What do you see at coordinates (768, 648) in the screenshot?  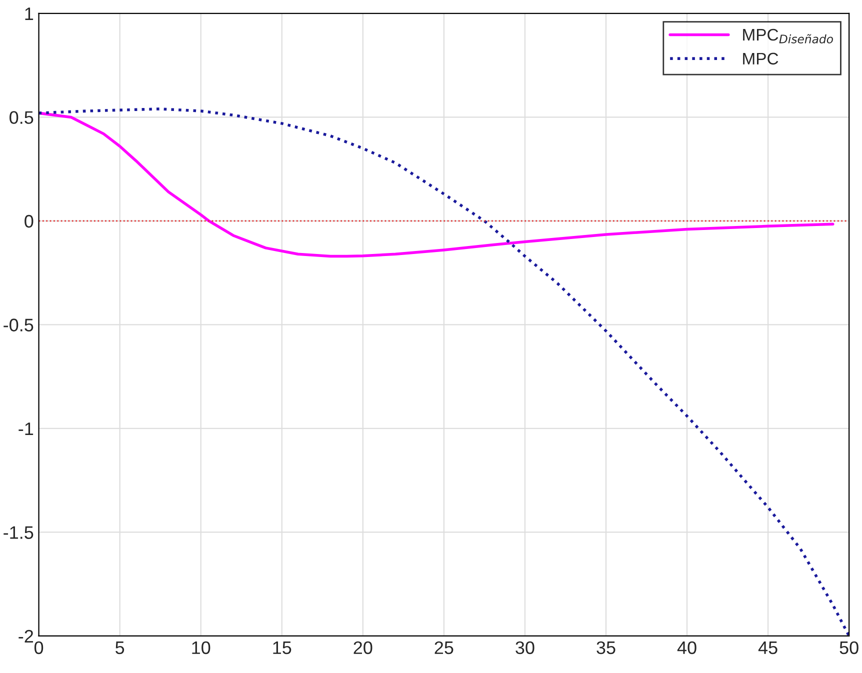 I see `x-tick-label: 45` at bounding box center [768, 648].